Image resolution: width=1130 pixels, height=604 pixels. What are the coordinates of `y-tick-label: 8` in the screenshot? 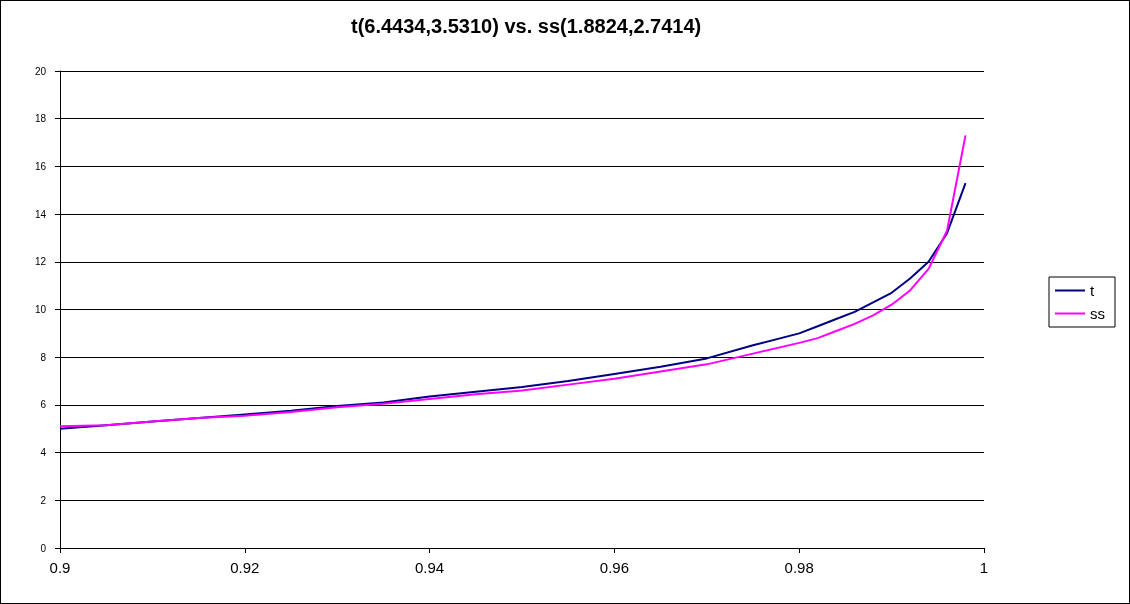 It's located at (43, 357).